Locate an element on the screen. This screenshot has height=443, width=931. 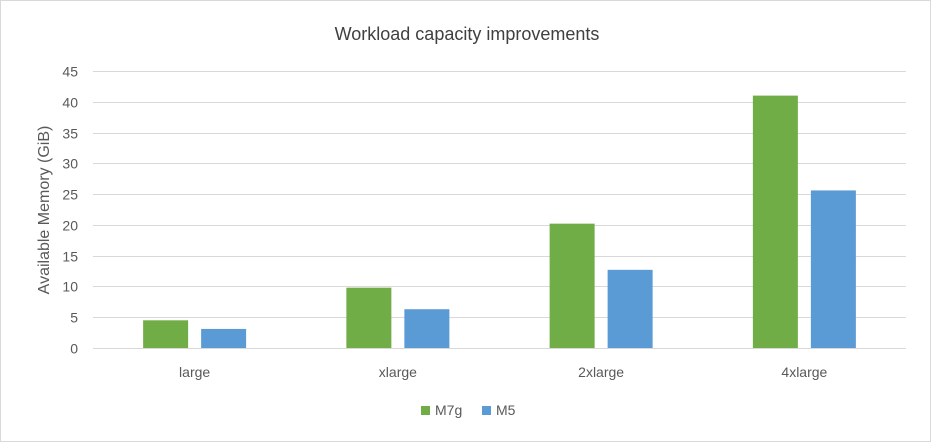
x-tick-label: large is located at coordinates (194, 372).